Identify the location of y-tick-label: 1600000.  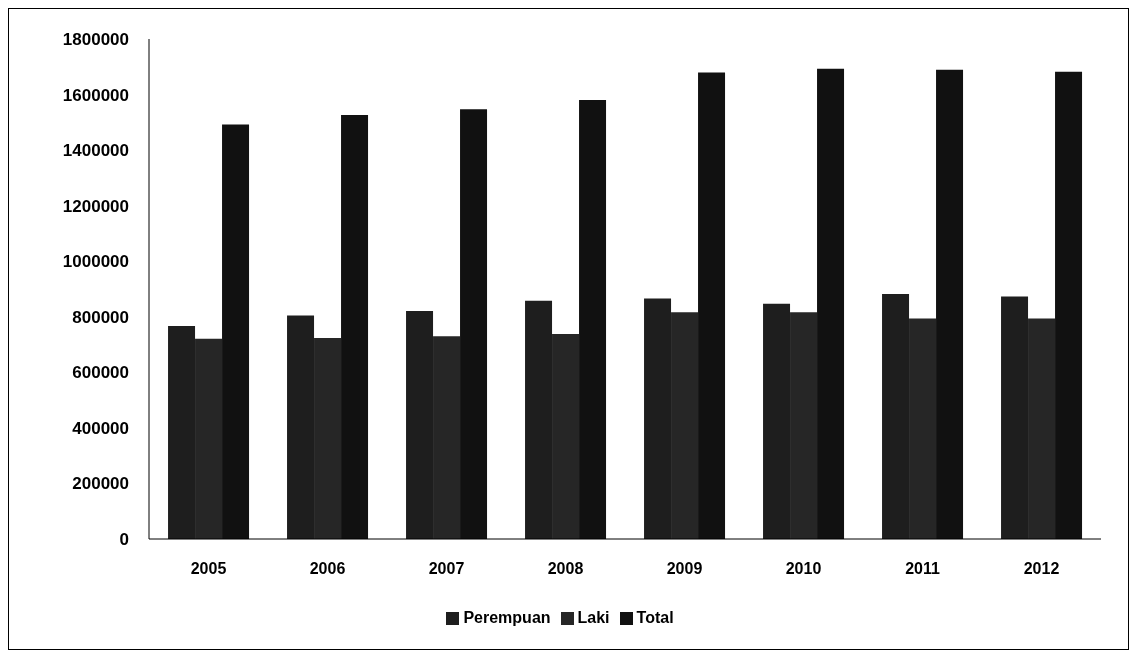
(95, 95).